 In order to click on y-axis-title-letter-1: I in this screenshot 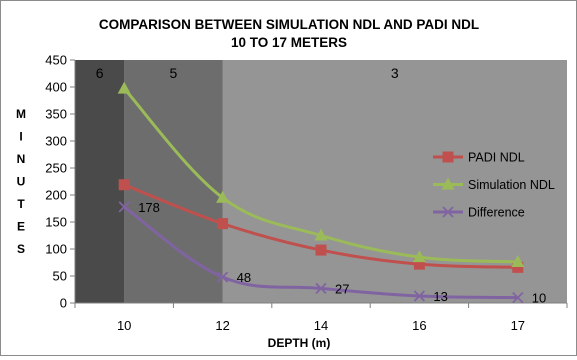, I will do `click(20, 137)`.